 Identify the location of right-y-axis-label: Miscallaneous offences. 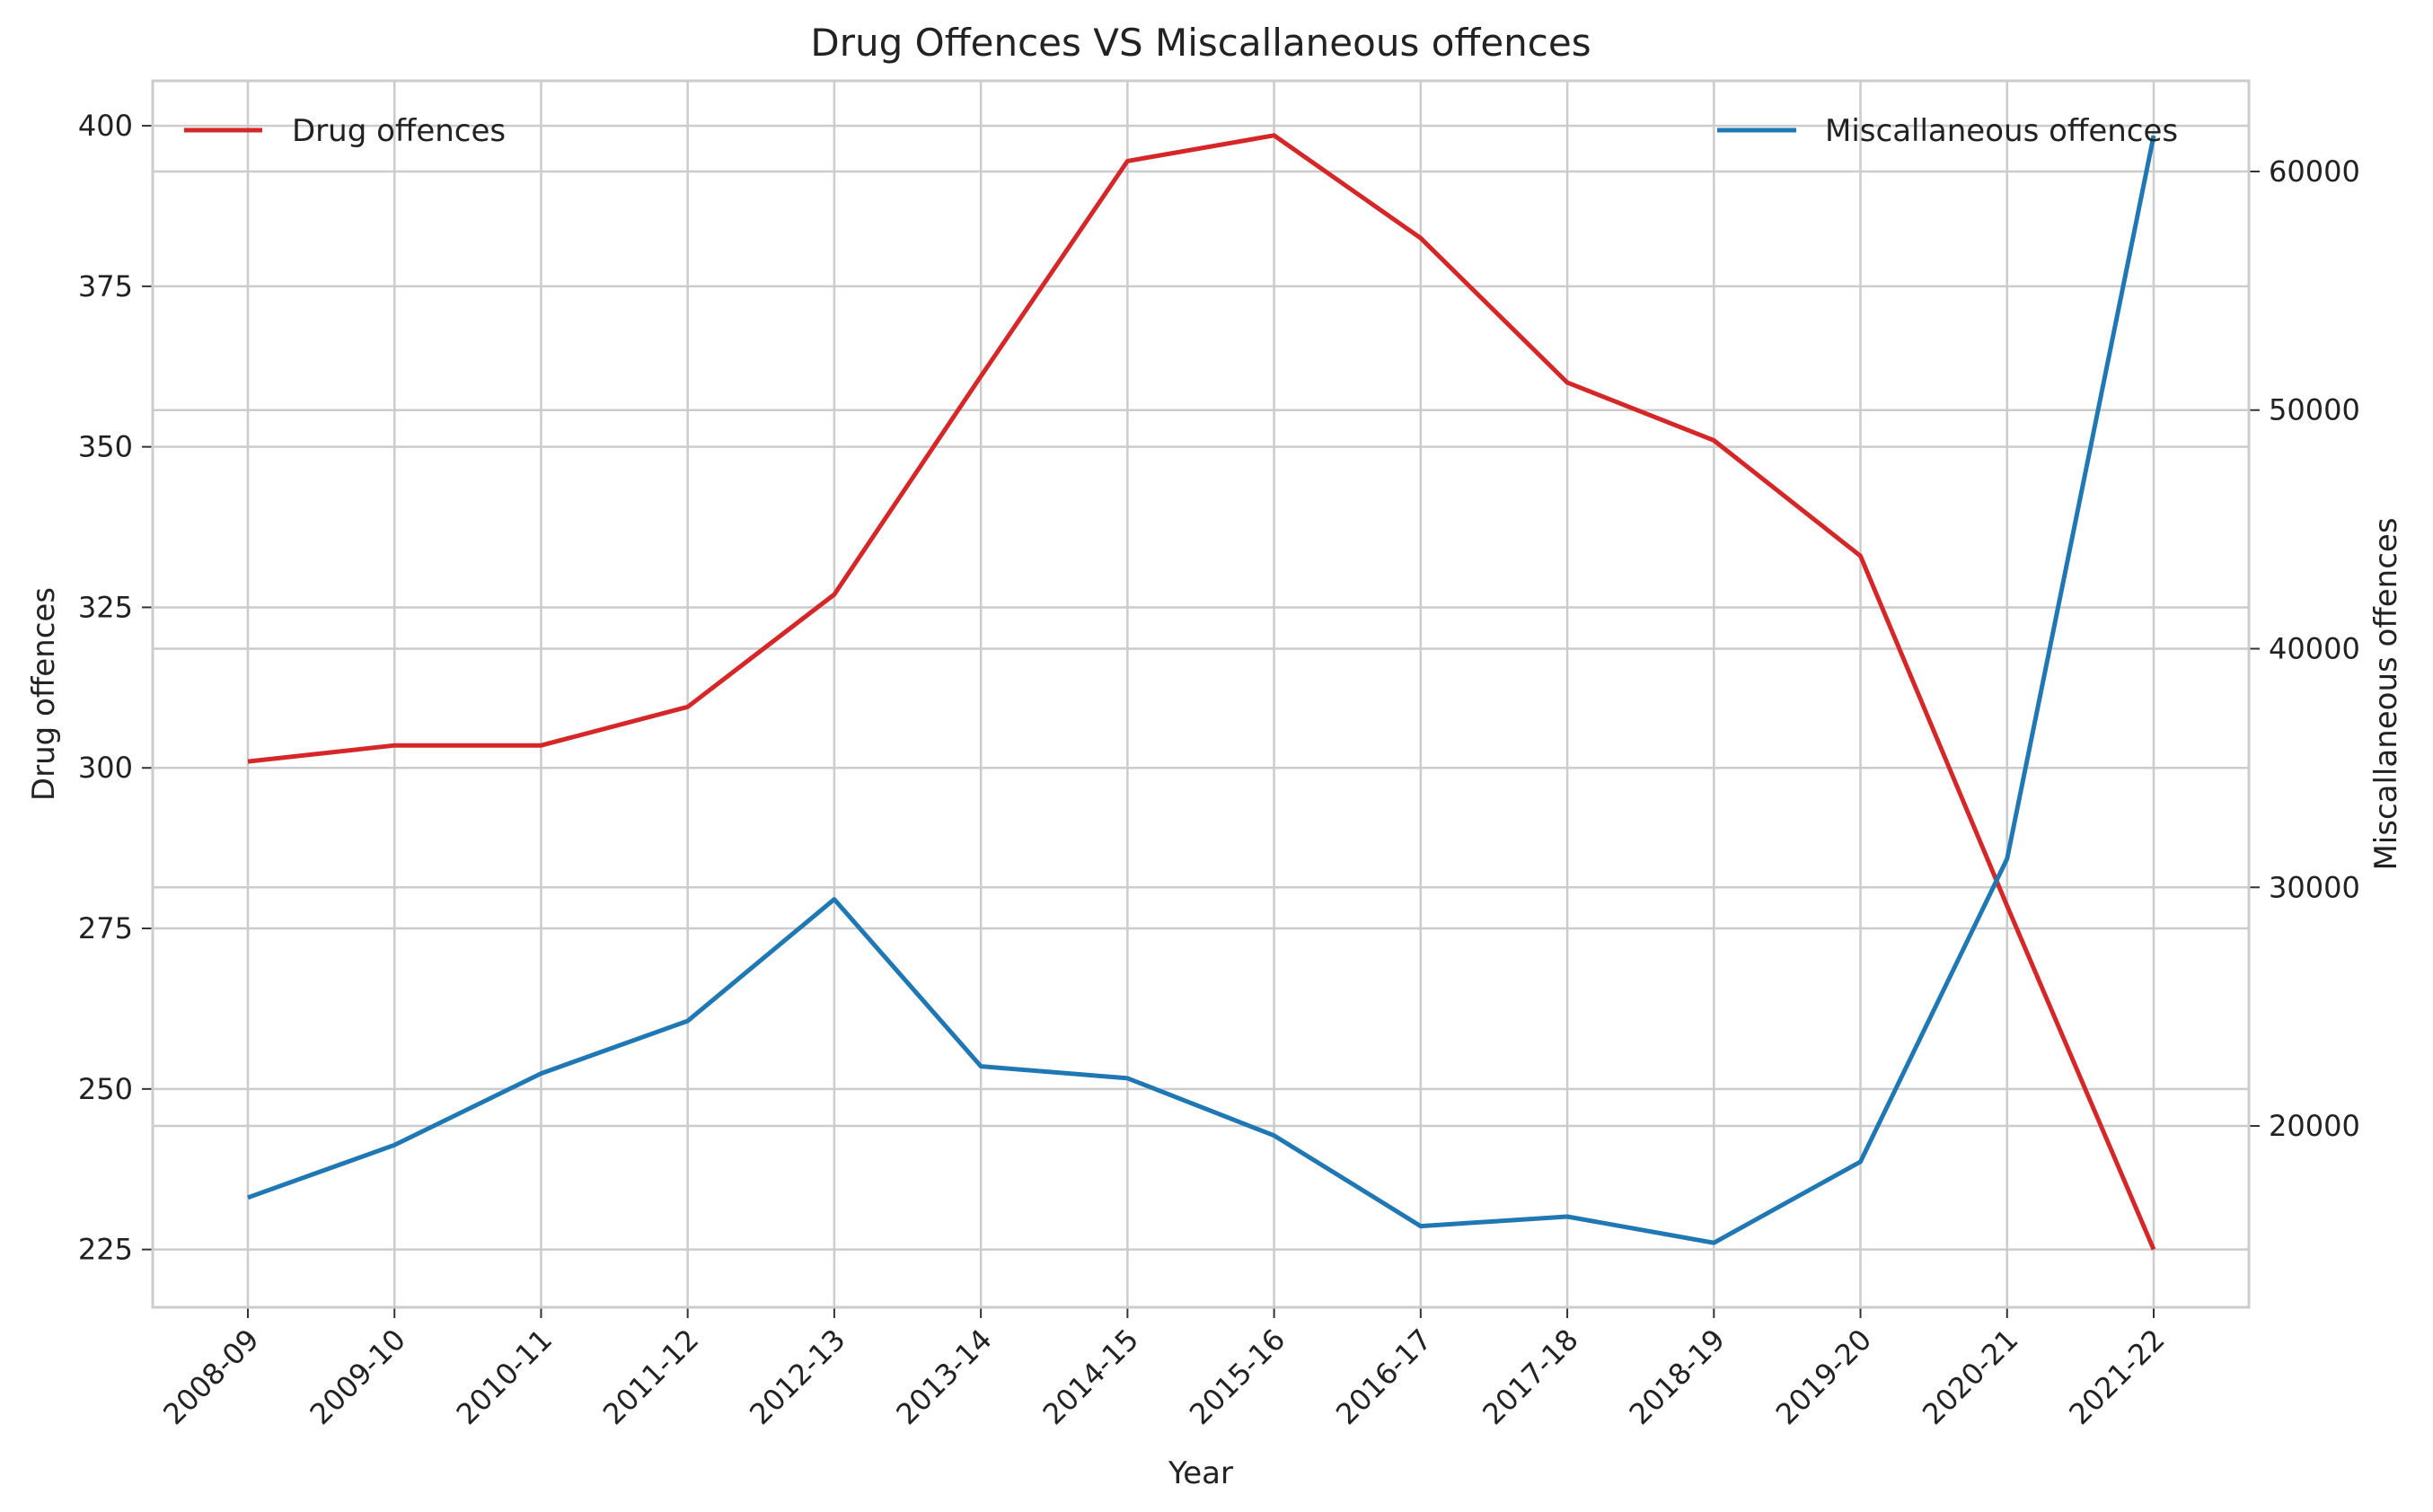
(2386, 693).